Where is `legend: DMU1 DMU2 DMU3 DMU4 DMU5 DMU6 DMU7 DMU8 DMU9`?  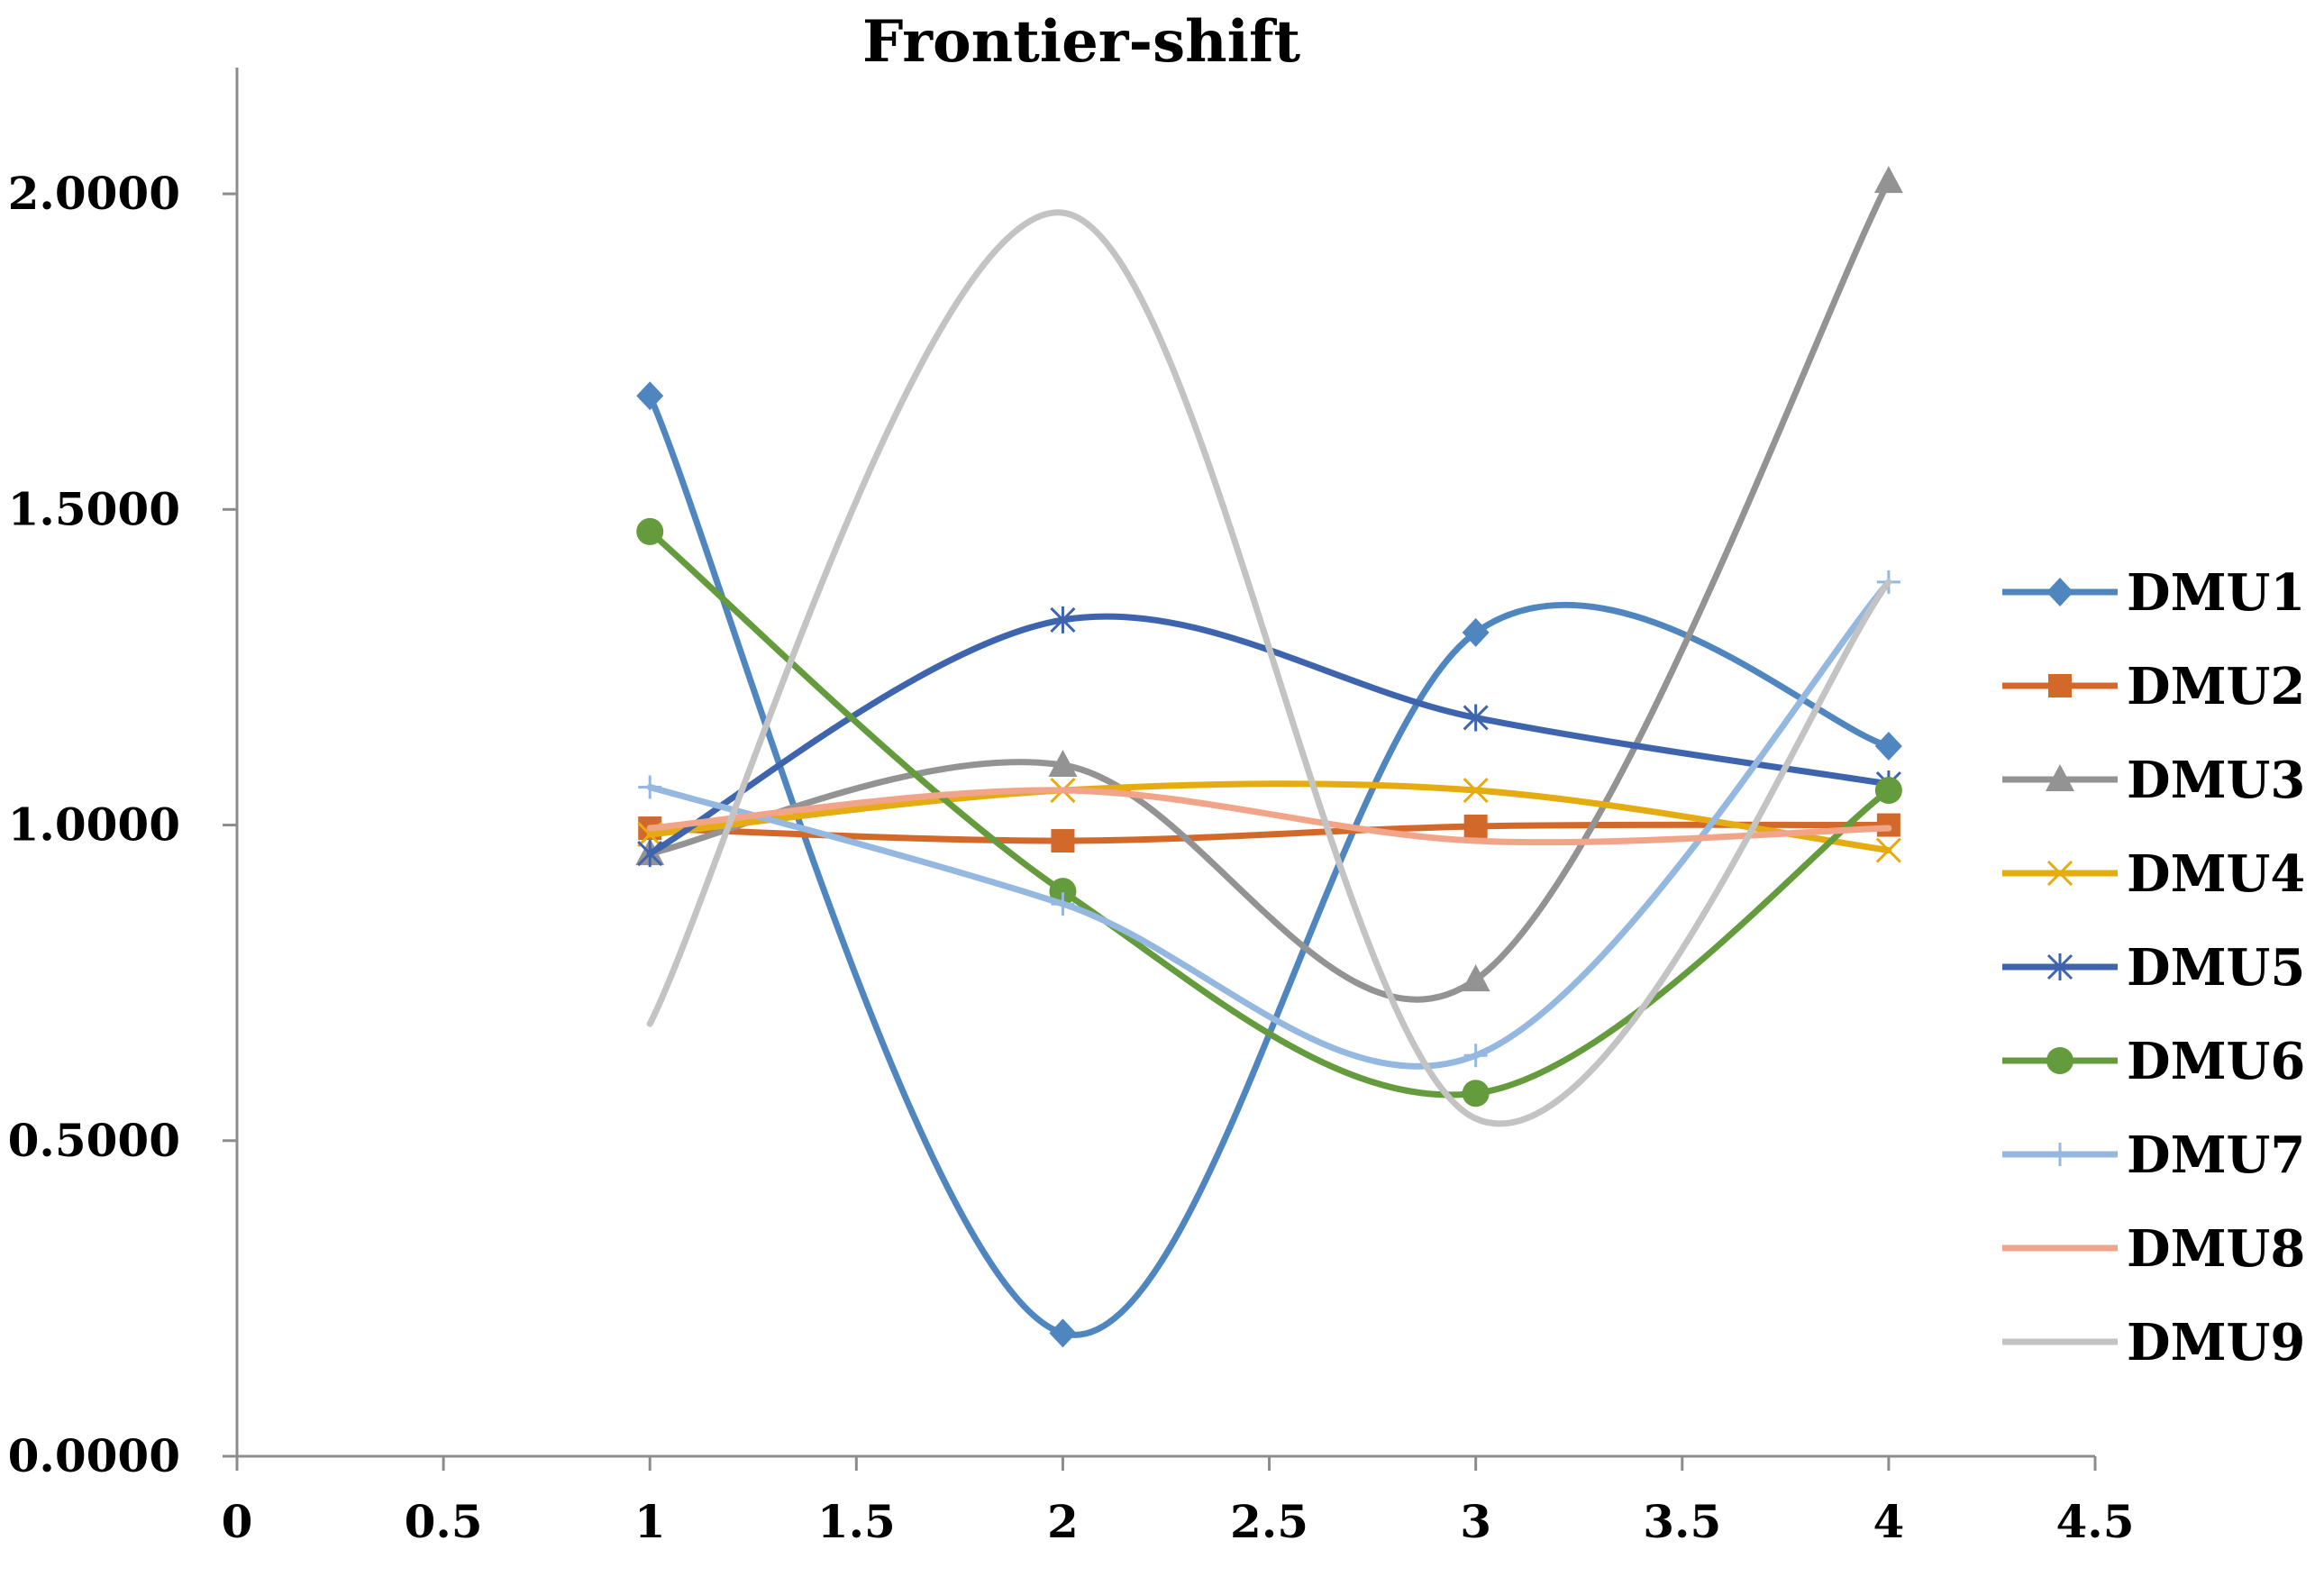
legend: DMU1 DMU2 DMU3 DMU4 DMU5 DMU6 DMU7 DMU8 DMU9 is located at coordinates (2153, 967).